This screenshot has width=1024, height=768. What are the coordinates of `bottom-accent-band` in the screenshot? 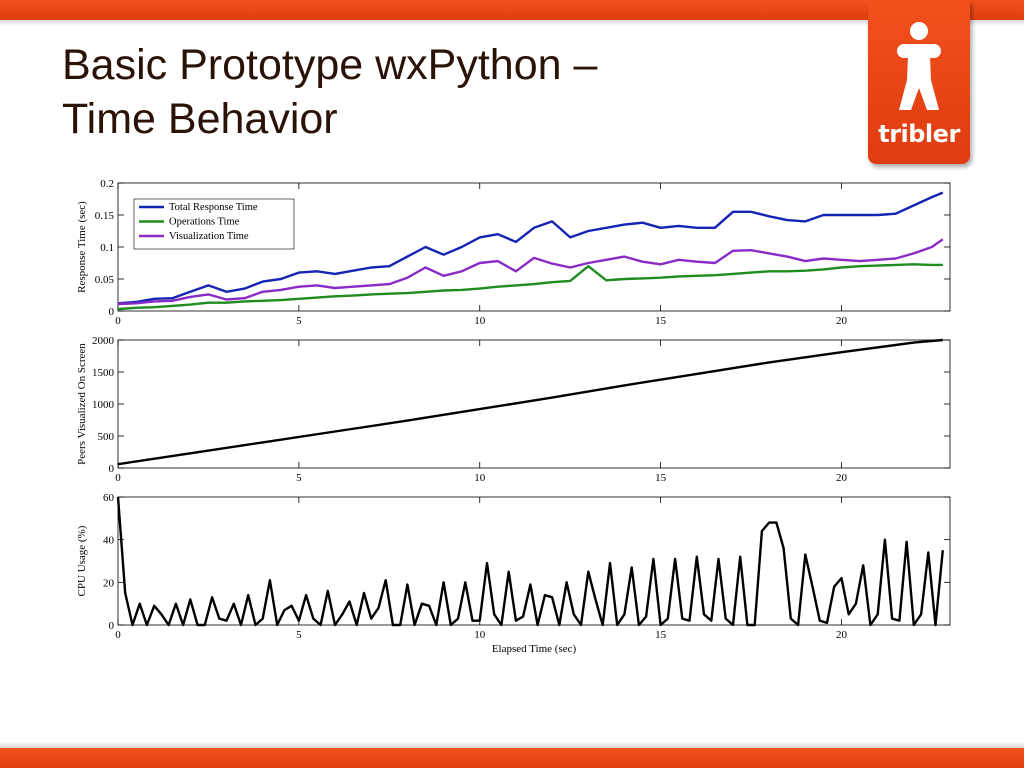 It's located at (512, 758).